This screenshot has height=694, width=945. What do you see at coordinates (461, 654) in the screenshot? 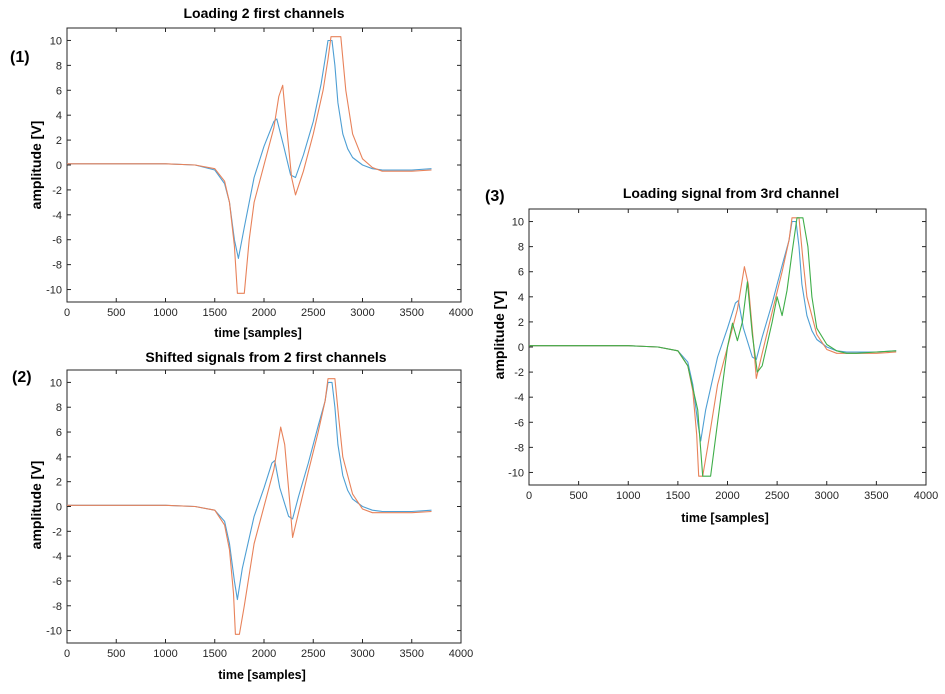
I see `panel-2-xtick-label: 4000` at bounding box center [461, 654].